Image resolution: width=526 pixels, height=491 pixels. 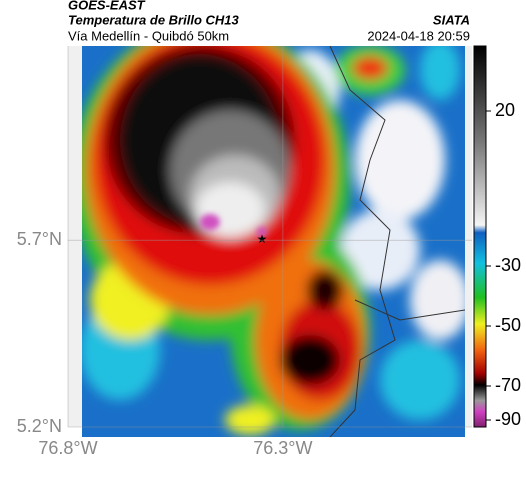 What do you see at coordinates (107, 6) in the screenshot?
I see `title: GOES-EAST` at bounding box center [107, 6].